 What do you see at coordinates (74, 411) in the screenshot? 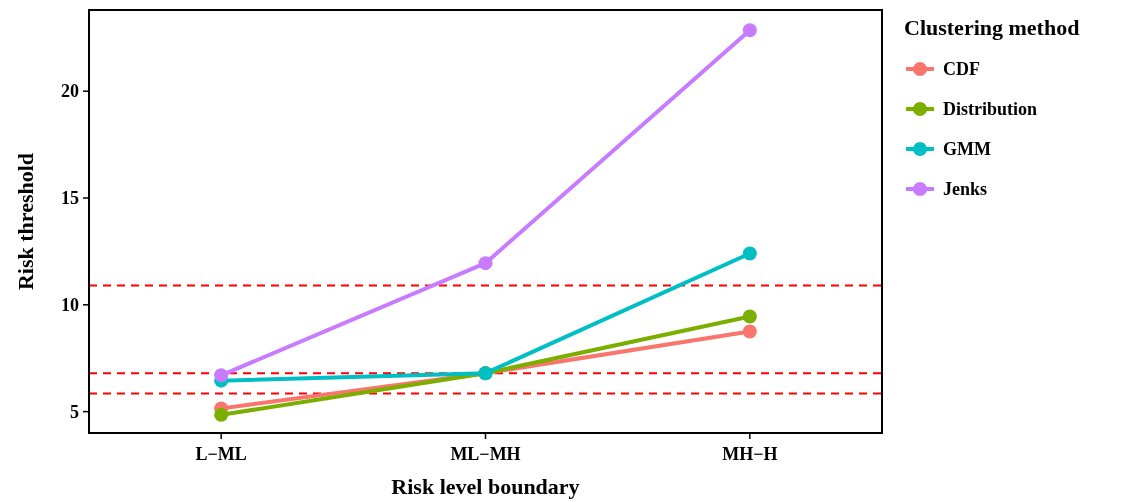
I see `y-tick-label: 5` at bounding box center [74, 411].